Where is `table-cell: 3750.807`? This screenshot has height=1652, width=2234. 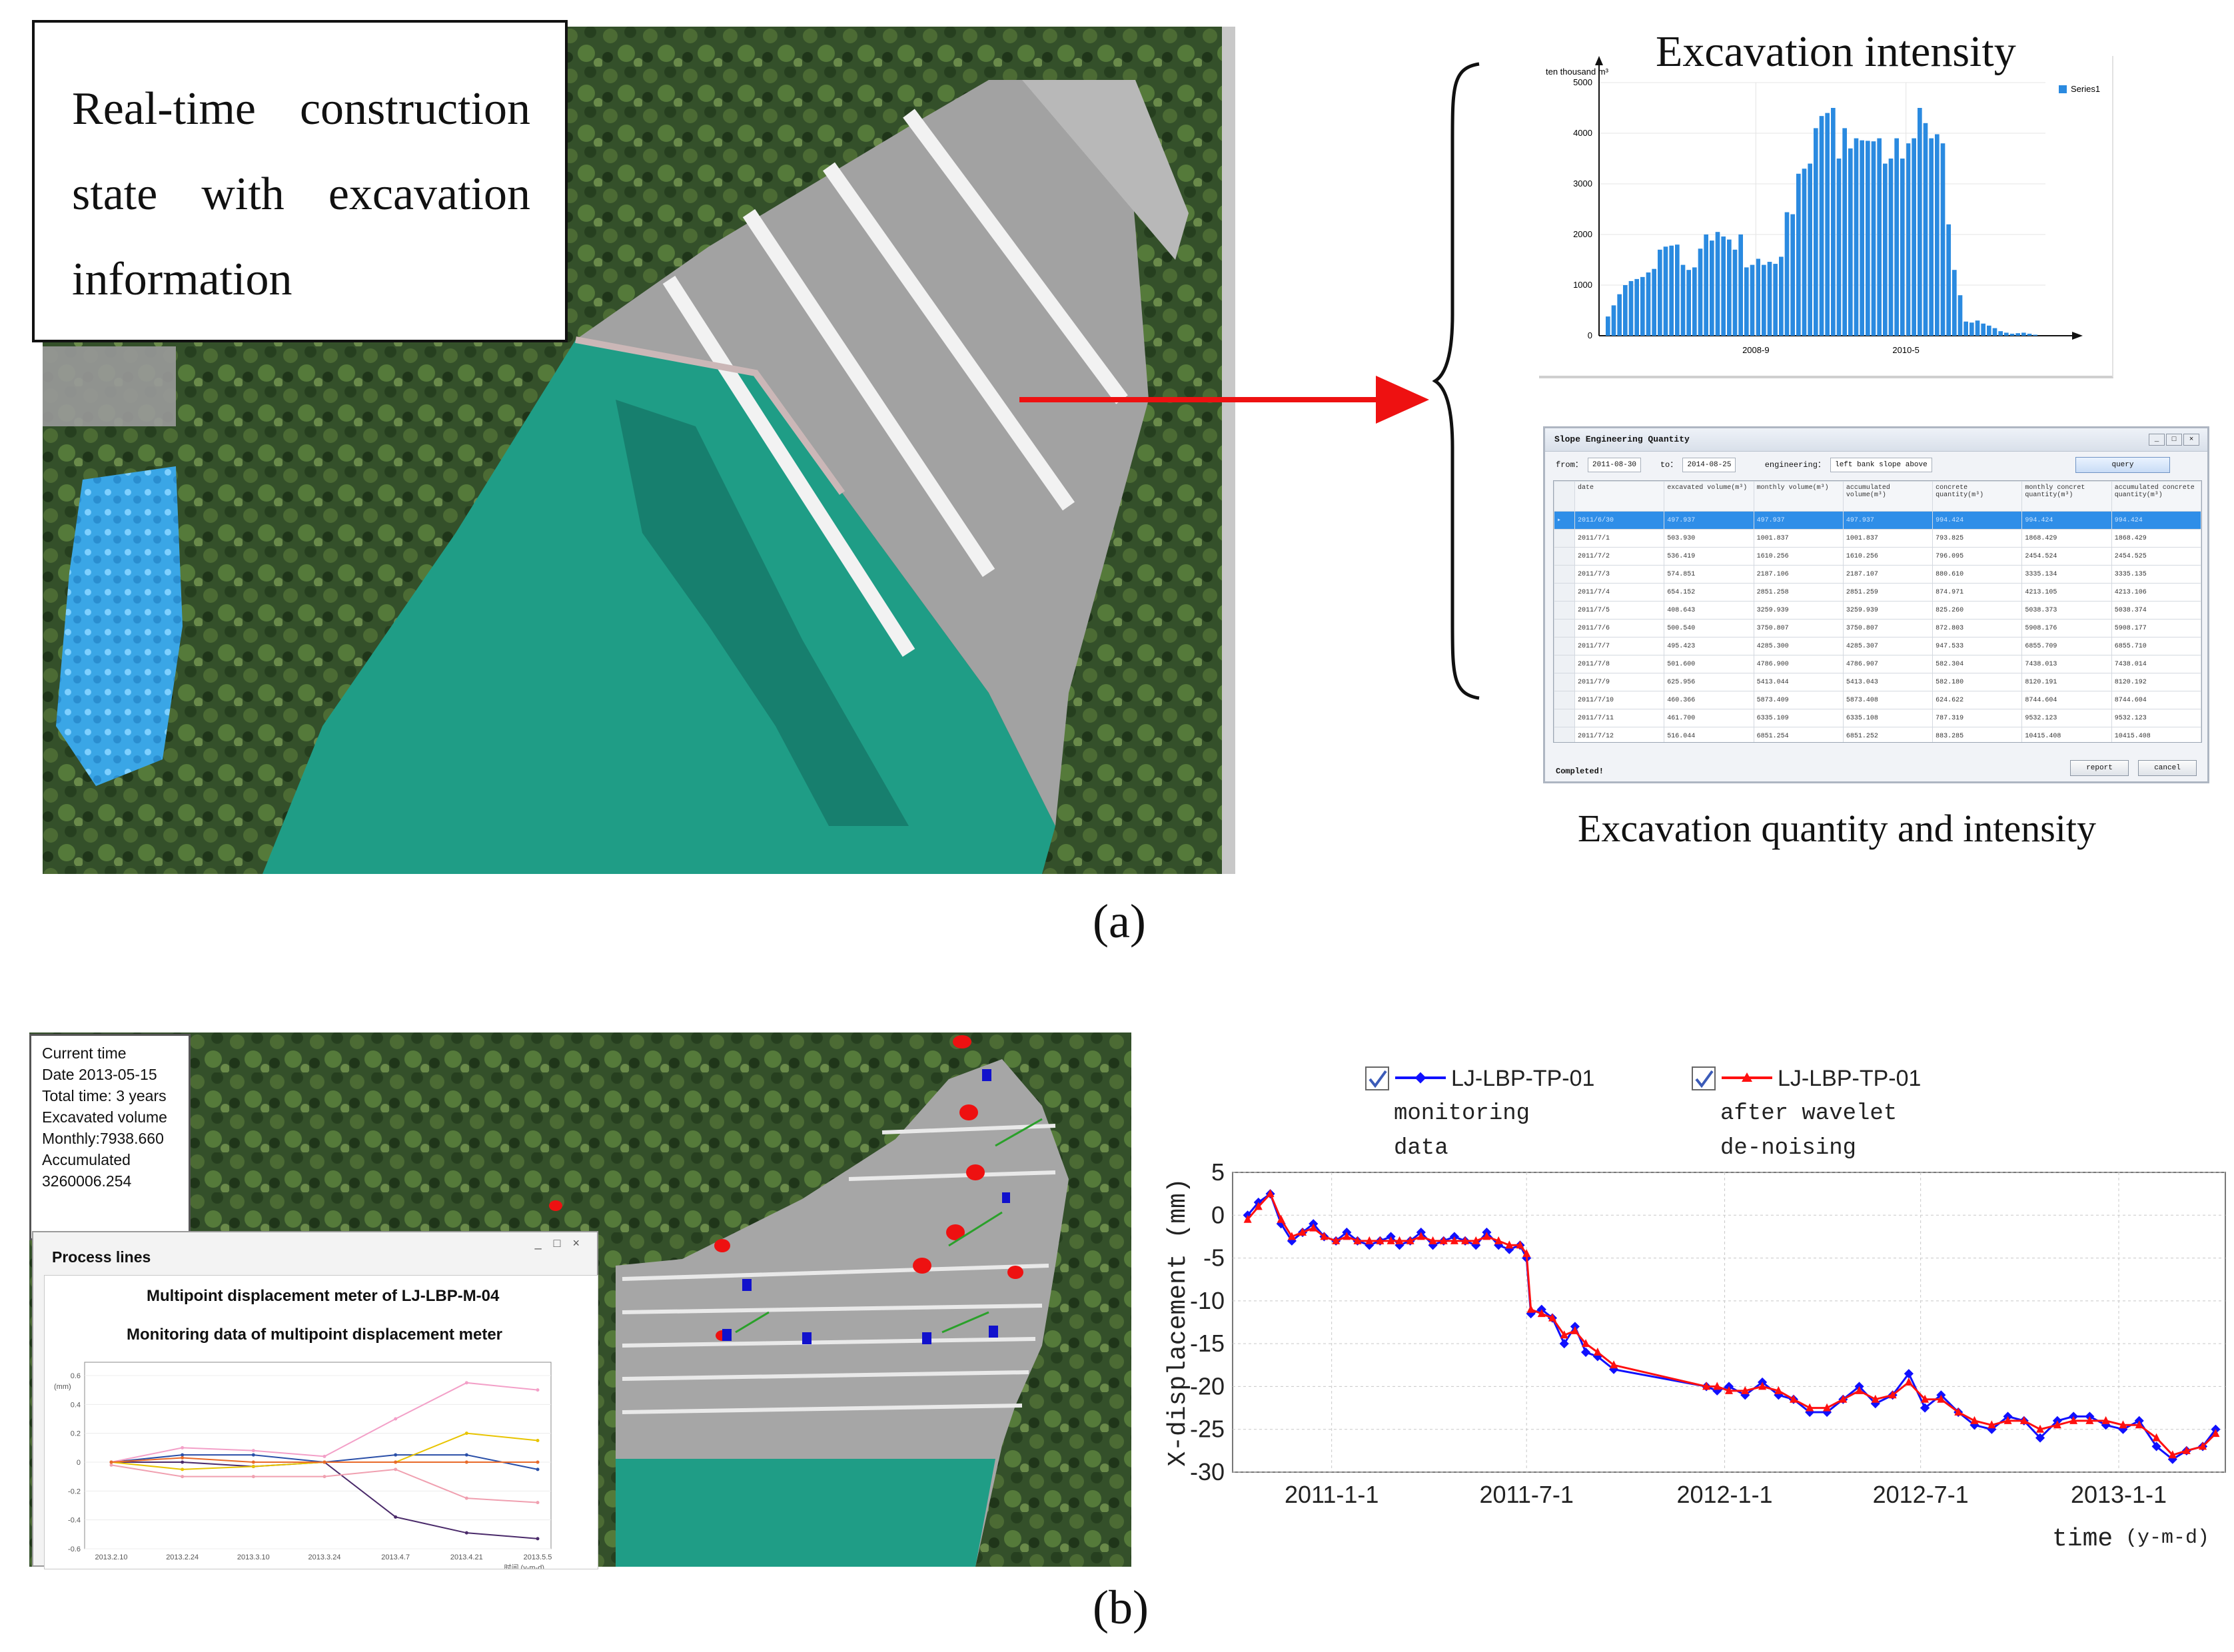
table-cell: 3750.807 is located at coordinates (1798, 628).